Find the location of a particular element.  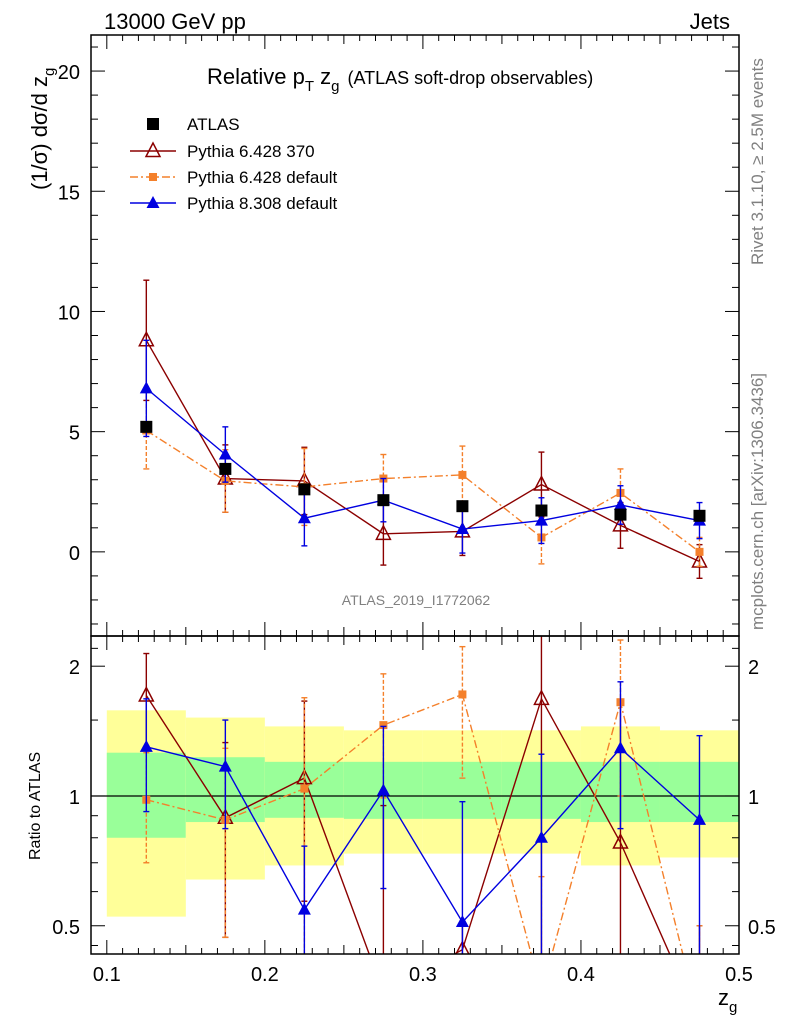

ratio-y-tick-label-right: 2 is located at coordinates (753, 668).